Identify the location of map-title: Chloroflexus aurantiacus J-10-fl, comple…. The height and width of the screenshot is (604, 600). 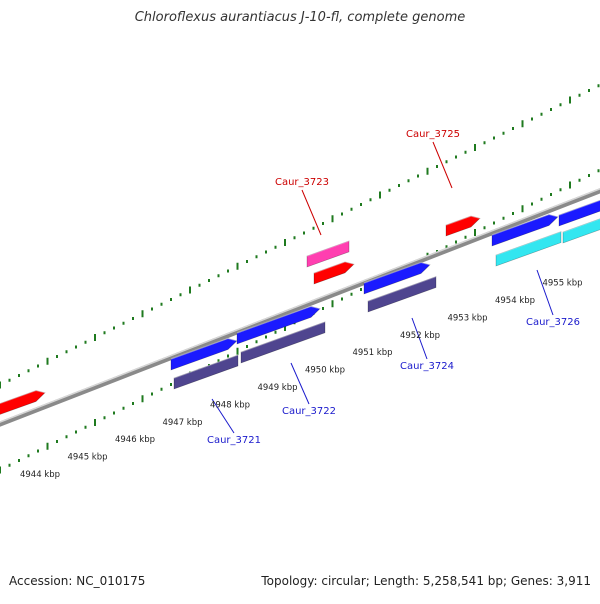
(300, 17).